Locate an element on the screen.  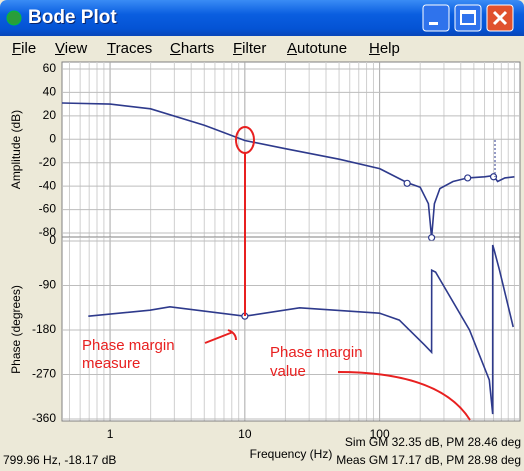
y-tick-label: -360 is located at coordinates (44, 418).